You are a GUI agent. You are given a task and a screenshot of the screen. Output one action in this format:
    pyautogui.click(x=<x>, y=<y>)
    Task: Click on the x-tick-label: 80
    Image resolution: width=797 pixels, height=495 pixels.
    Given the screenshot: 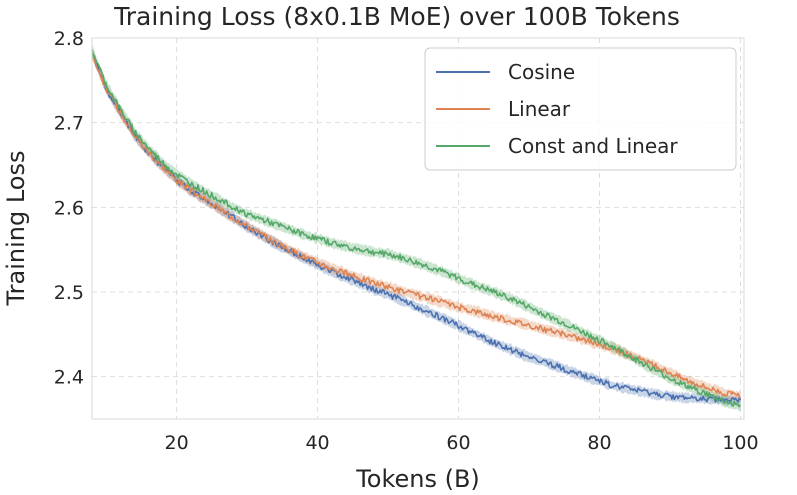 What is the action you would take?
    pyautogui.click(x=599, y=443)
    